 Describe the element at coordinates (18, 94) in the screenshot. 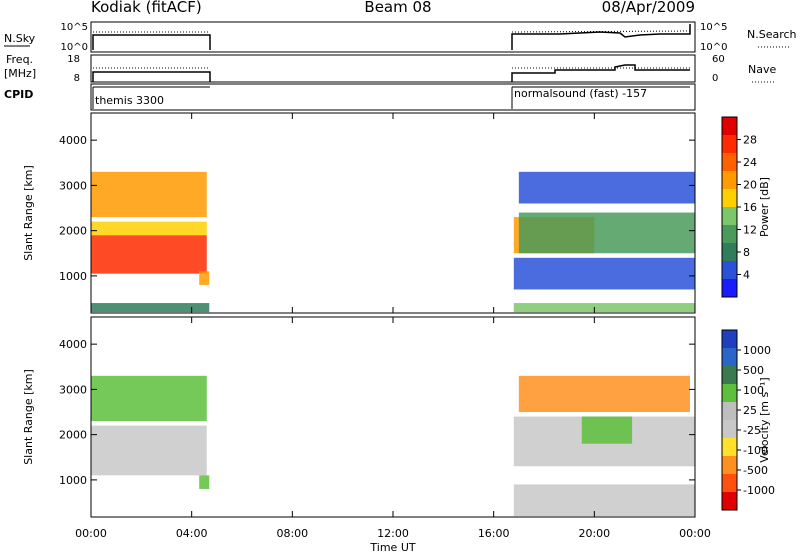

I see `cpid-label: CPID` at that location.